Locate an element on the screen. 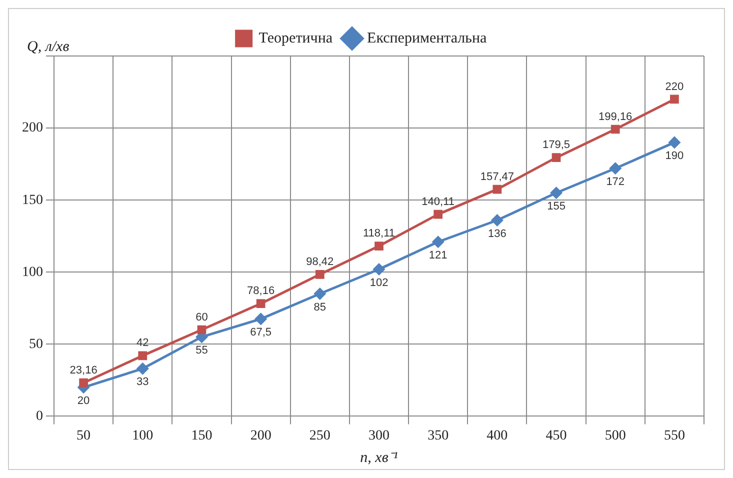 This screenshot has width=733, height=478. x-tick-label: 400 is located at coordinates (497, 436).